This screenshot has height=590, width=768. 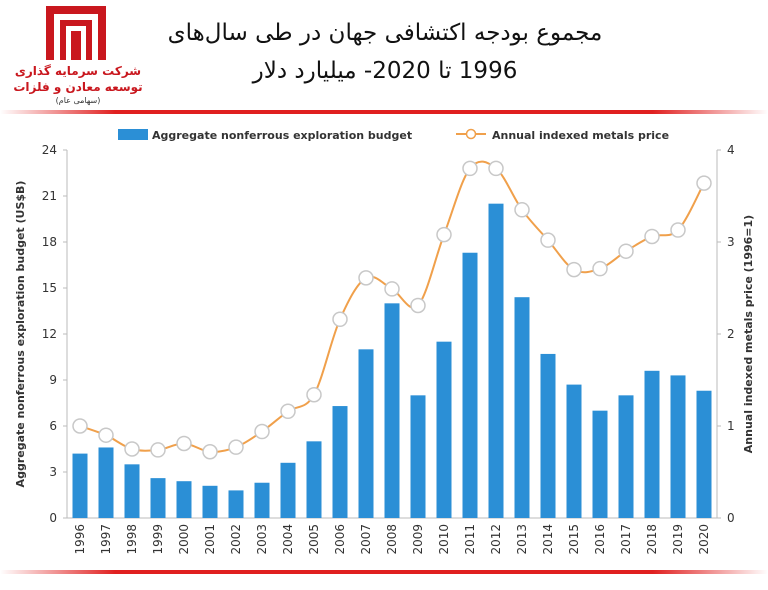 What do you see at coordinates (444, 539) in the screenshot?
I see `x-tick-label: 2010` at bounding box center [444, 539].